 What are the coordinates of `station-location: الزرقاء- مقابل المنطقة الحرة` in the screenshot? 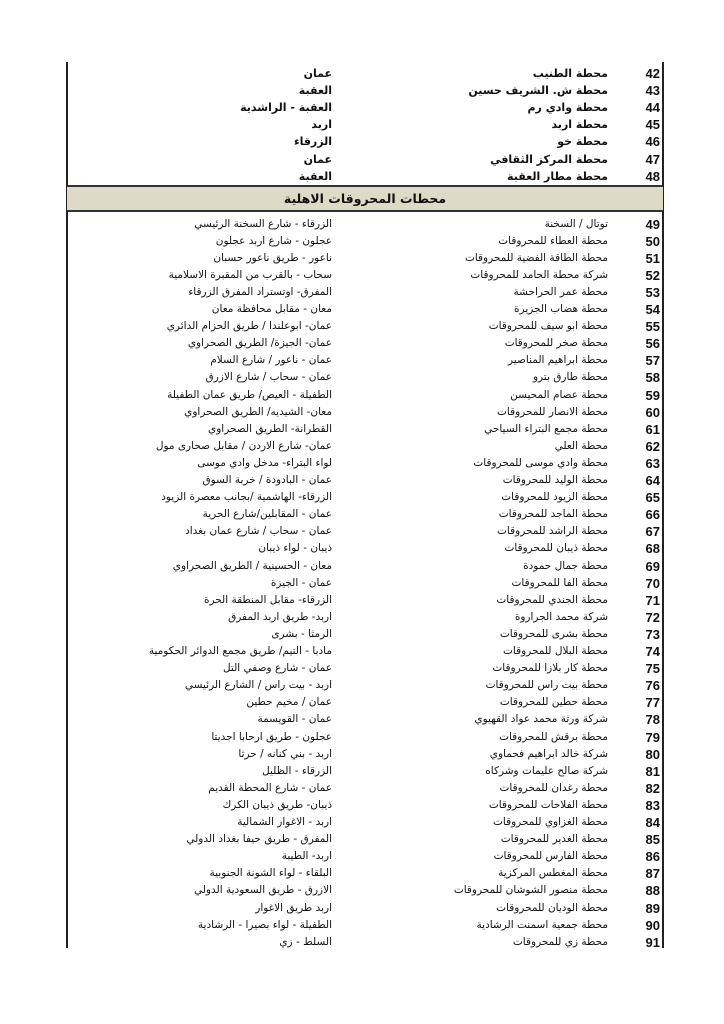 It's located at (267, 599).